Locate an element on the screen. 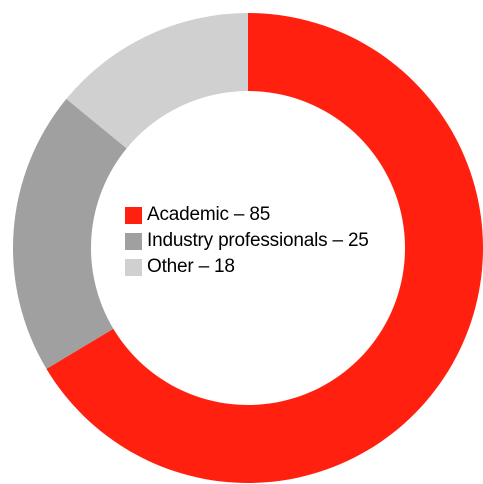 This screenshot has height=484, width=483. legend-swatch-academic is located at coordinates (133, 215).